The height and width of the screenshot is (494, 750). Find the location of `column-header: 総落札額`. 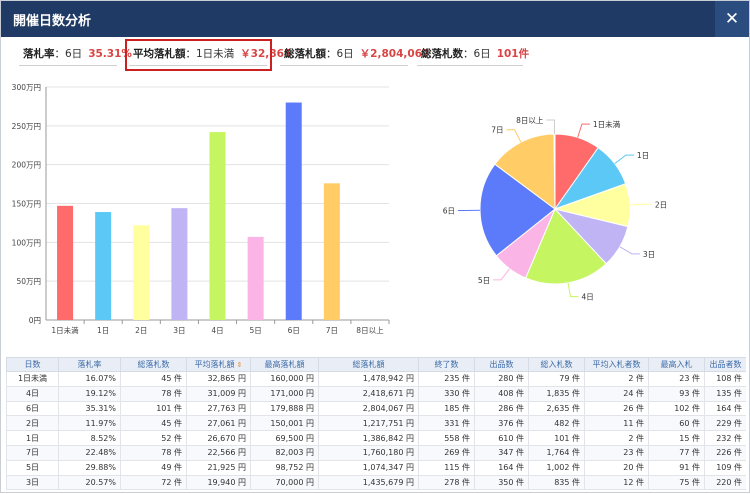

column-header: 総落札額 is located at coordinates (369, 365).